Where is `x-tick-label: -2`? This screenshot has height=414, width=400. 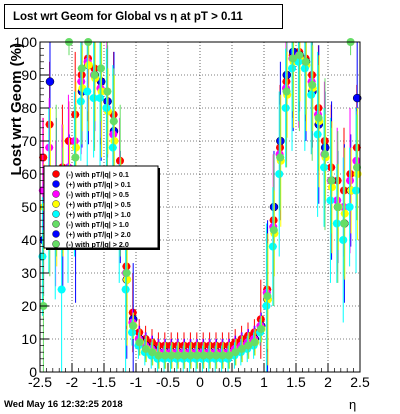
x-tick-label: -2 is located at coordinates (72, 382).